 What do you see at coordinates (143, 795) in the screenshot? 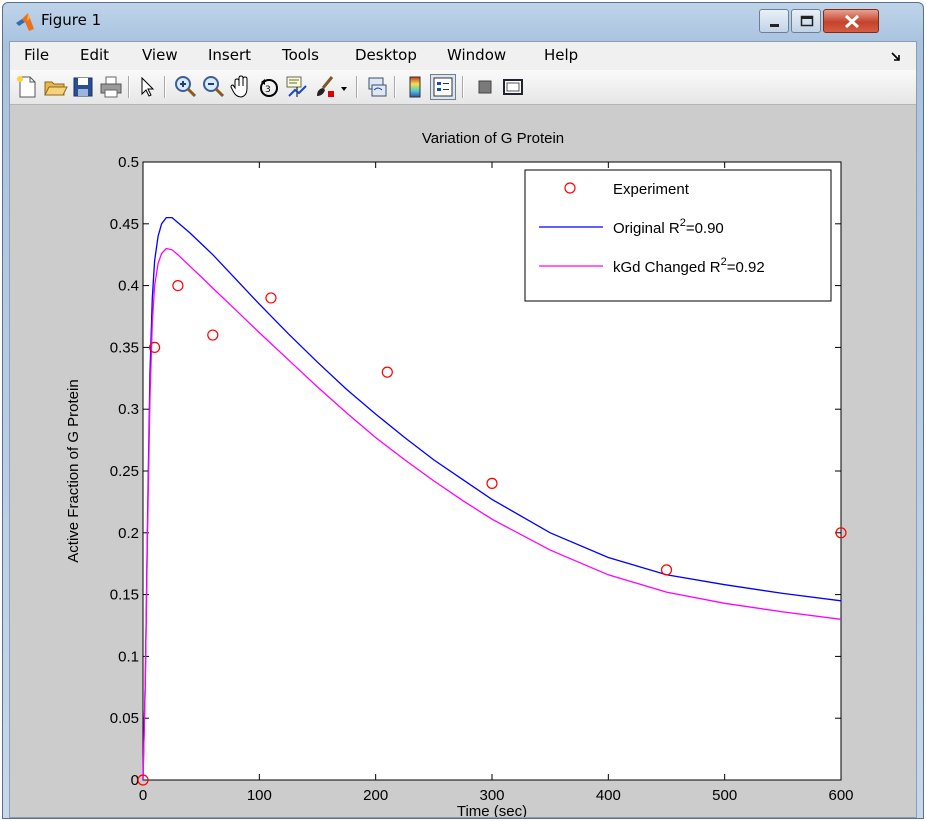
I see `x-tick-label: 0` at bounding box center [143, 795].